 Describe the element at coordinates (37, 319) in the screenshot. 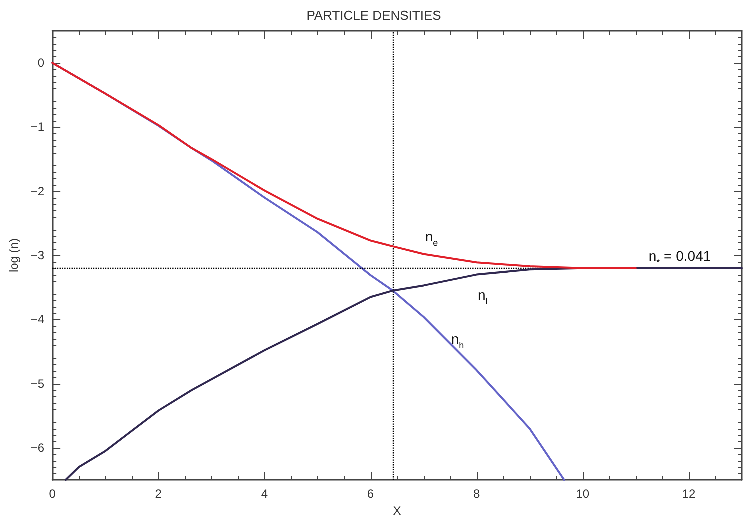

I see `y-tick-label: −4` at that location.